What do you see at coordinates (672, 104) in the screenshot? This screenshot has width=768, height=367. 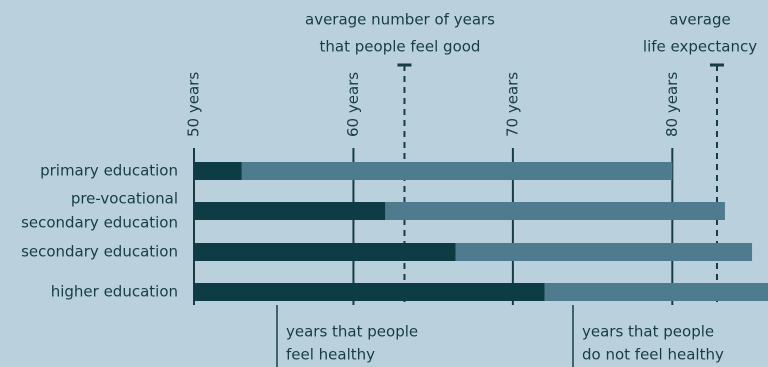 I see `x-tick-label: 80 years` at bounding box center [672, 104].